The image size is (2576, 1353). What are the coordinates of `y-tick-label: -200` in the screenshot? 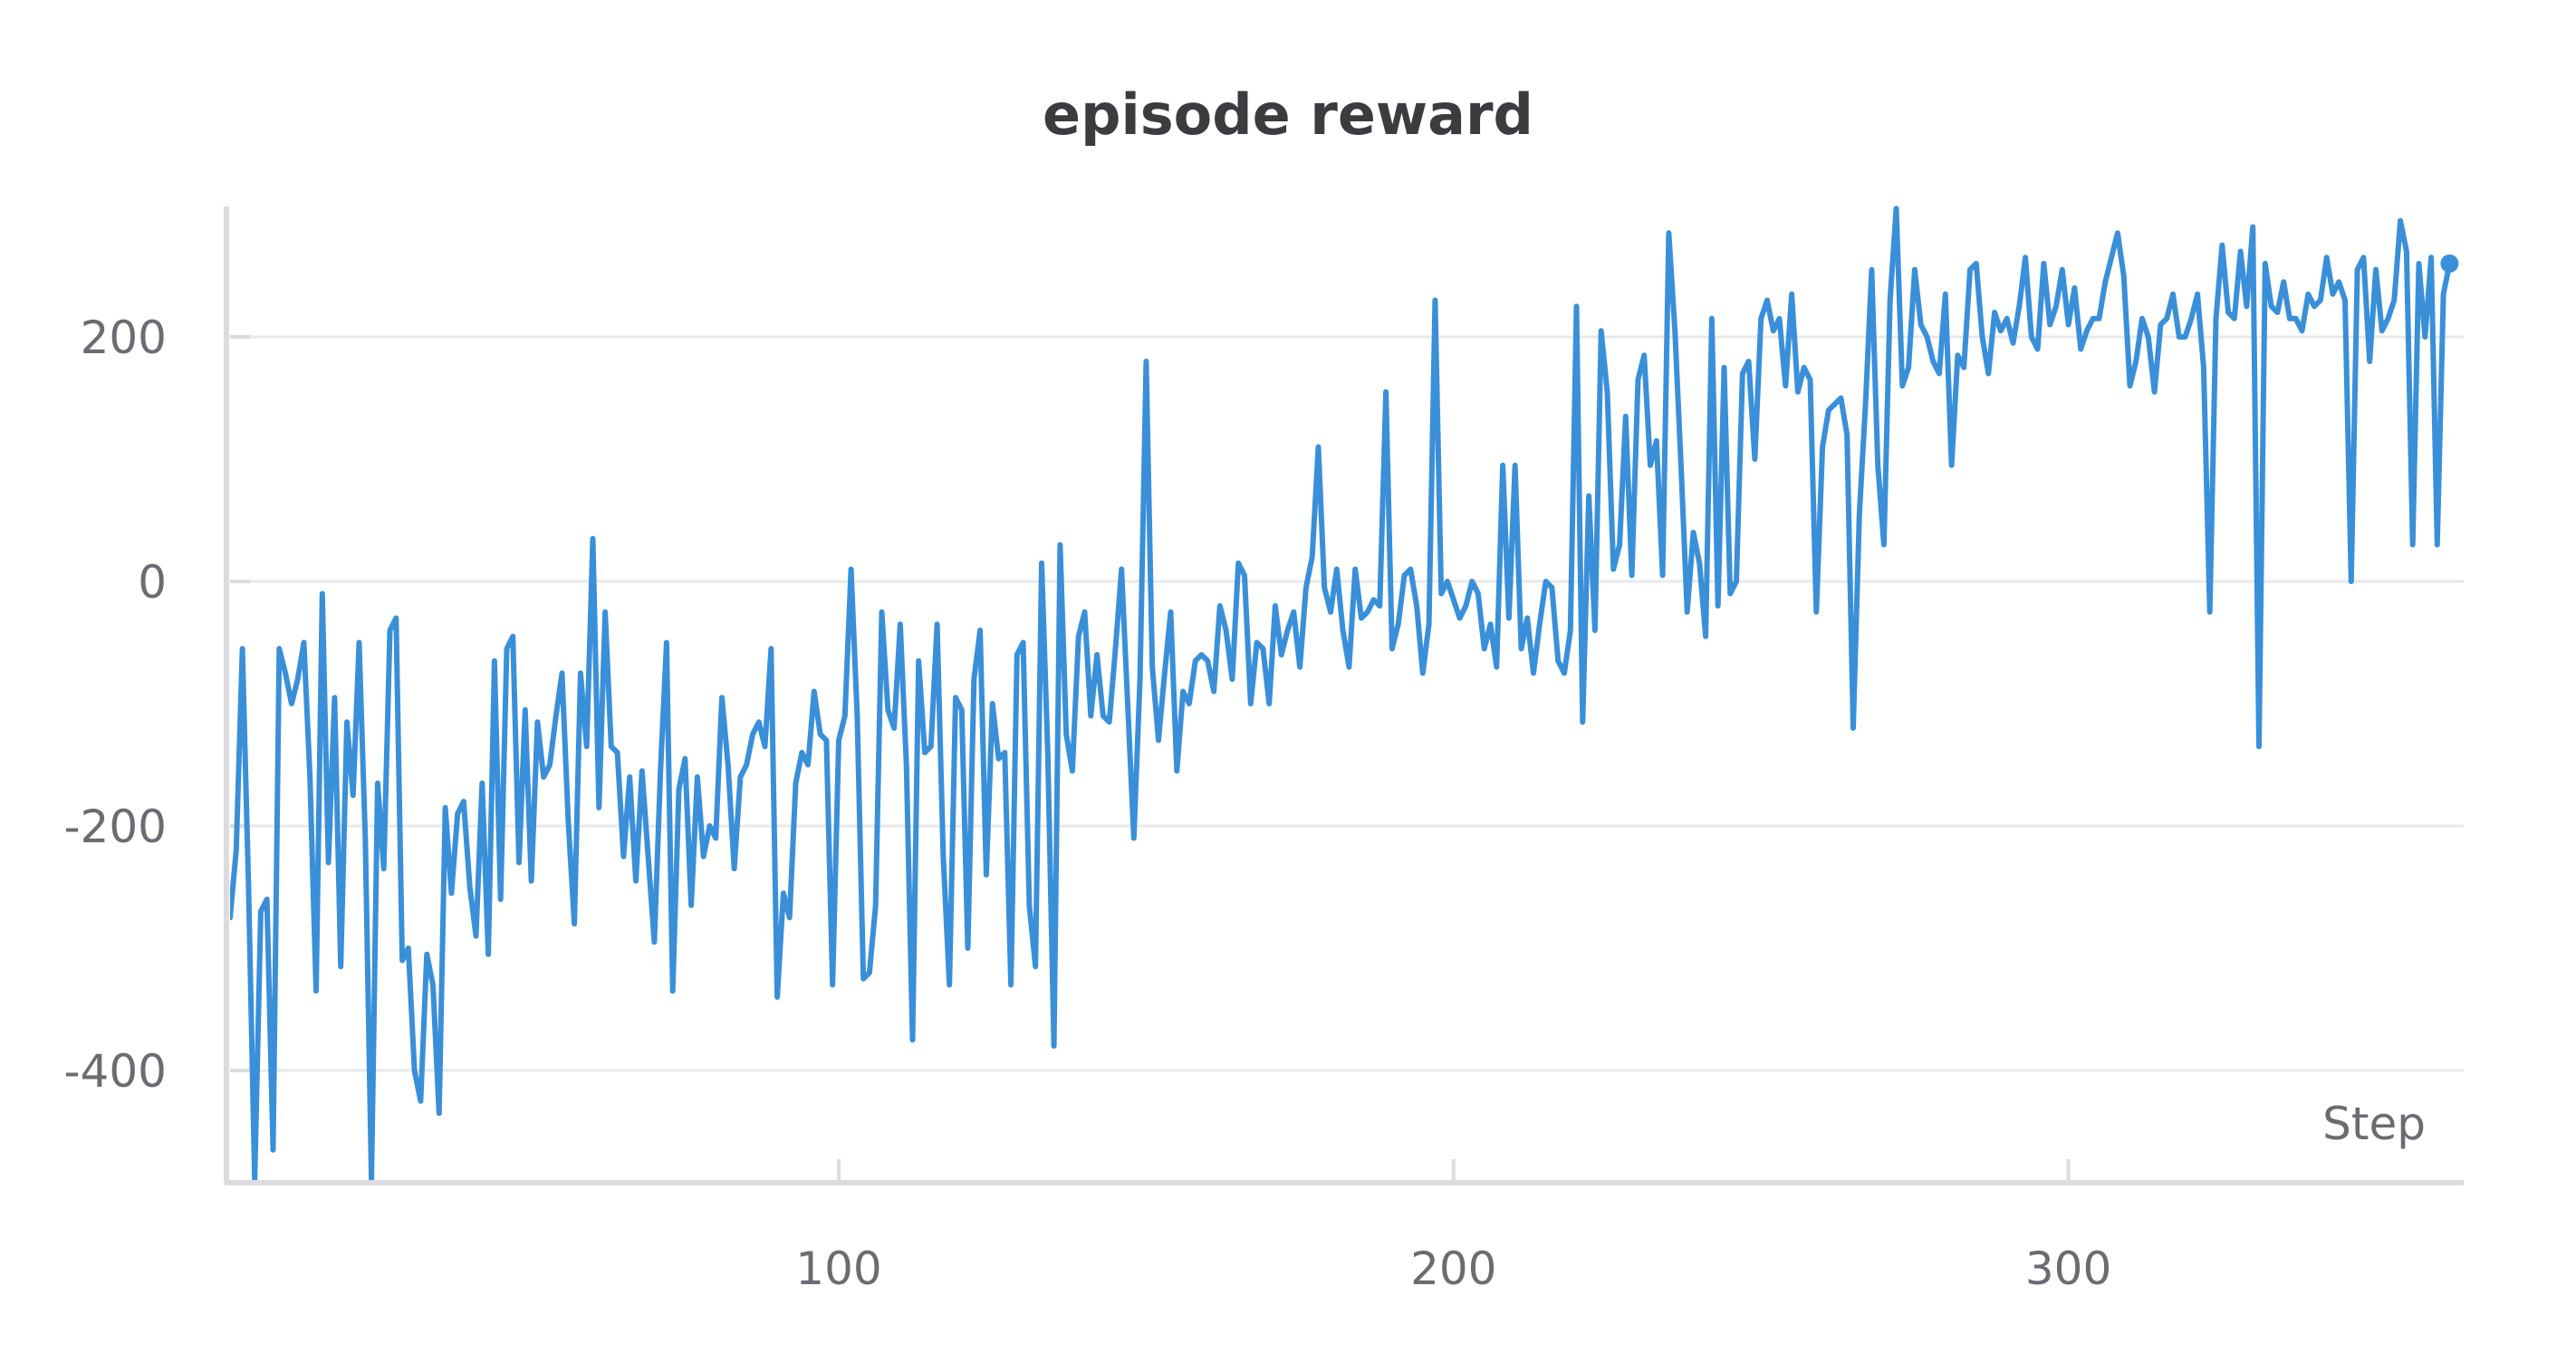 It's located at (115, 827).